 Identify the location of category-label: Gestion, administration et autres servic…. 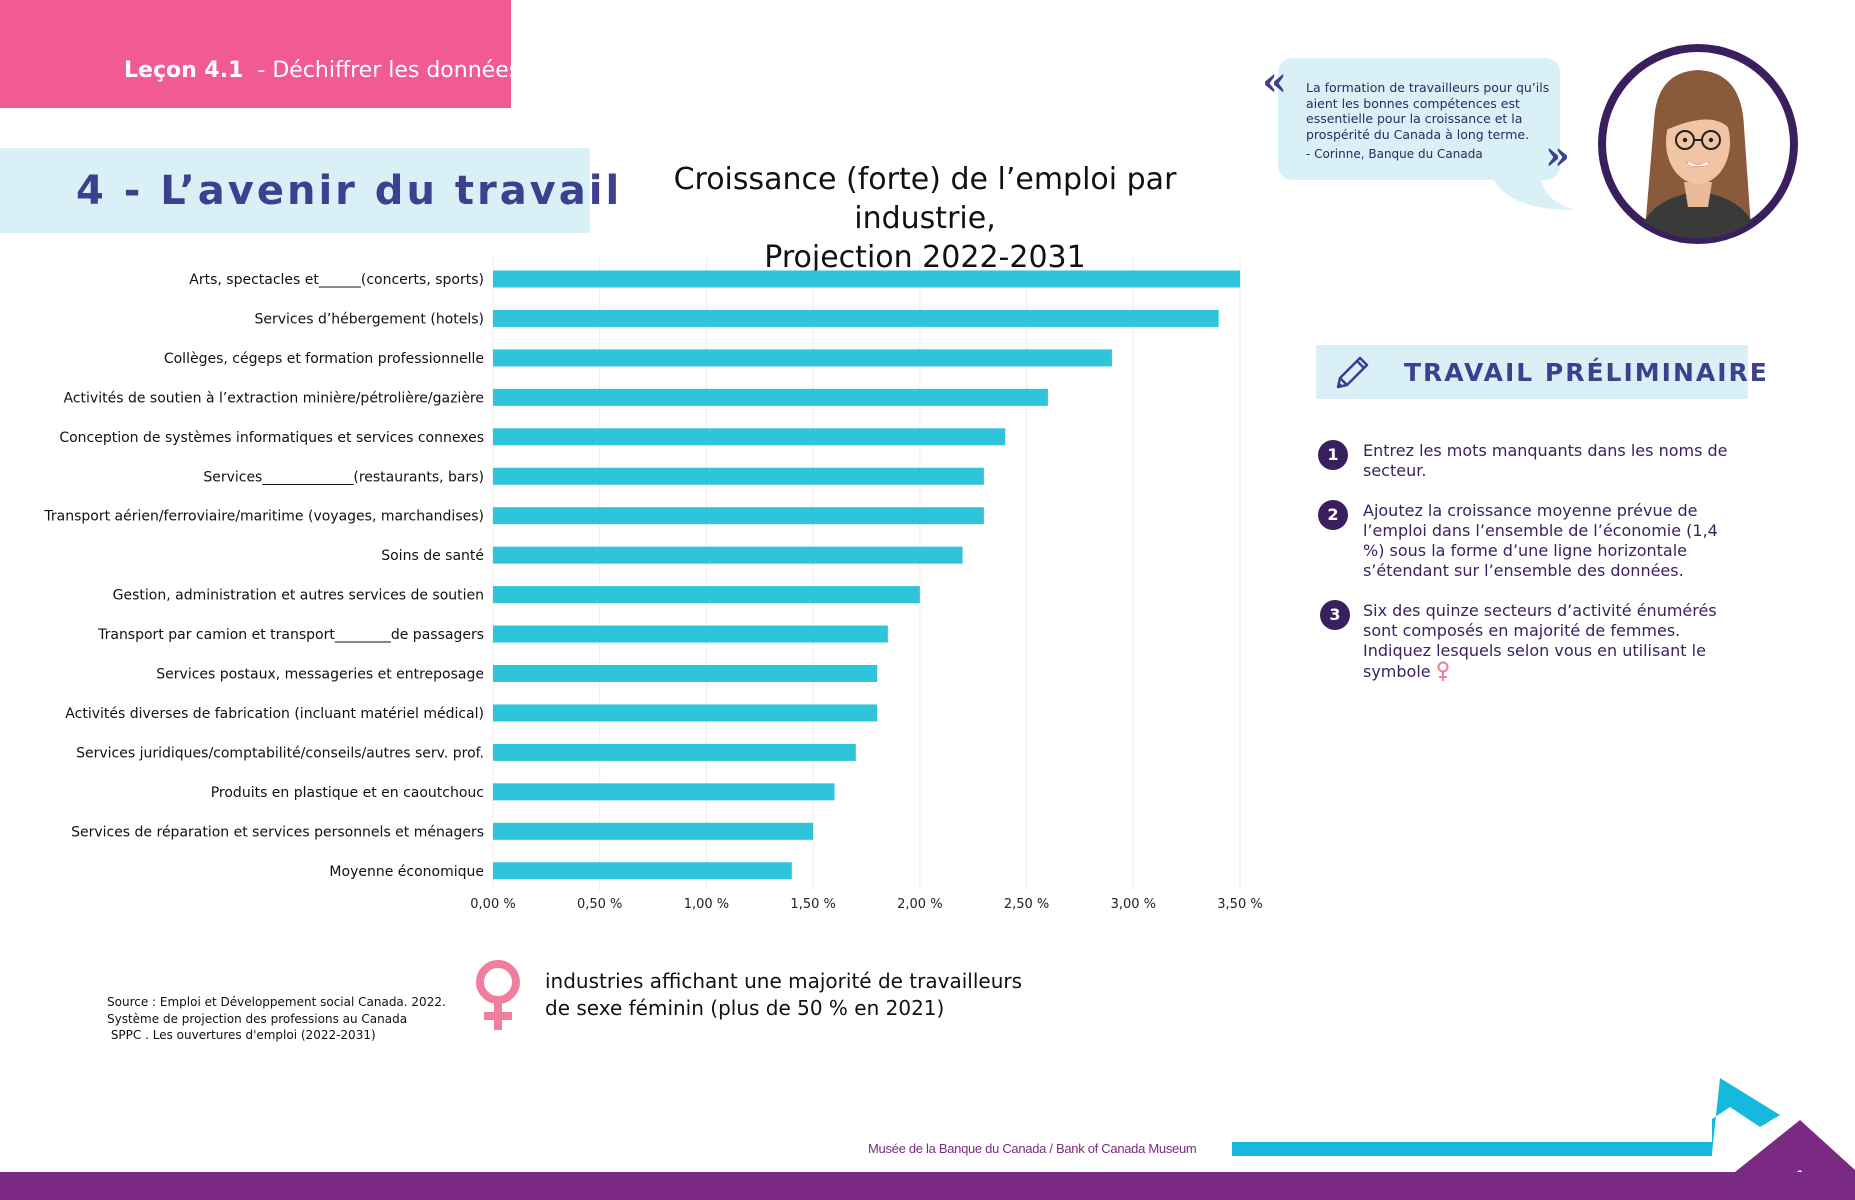
(298, 596).